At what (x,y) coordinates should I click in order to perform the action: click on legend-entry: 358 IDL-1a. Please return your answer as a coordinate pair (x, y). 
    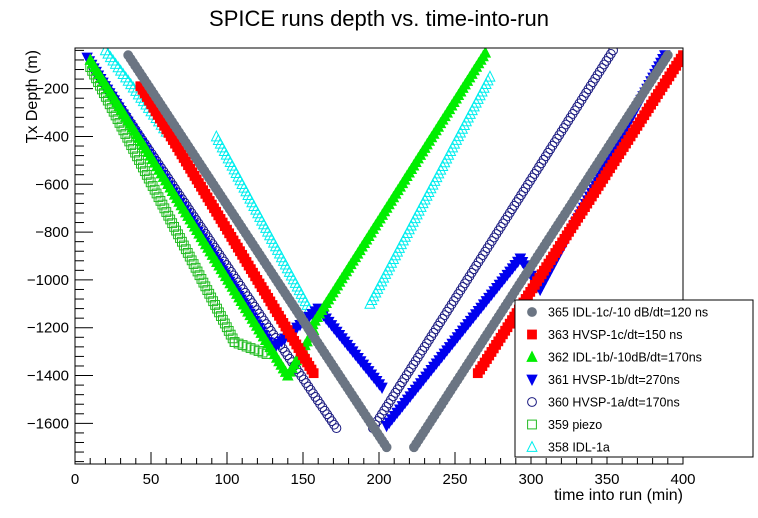
    Looking at the image, I should click on (568, 447).